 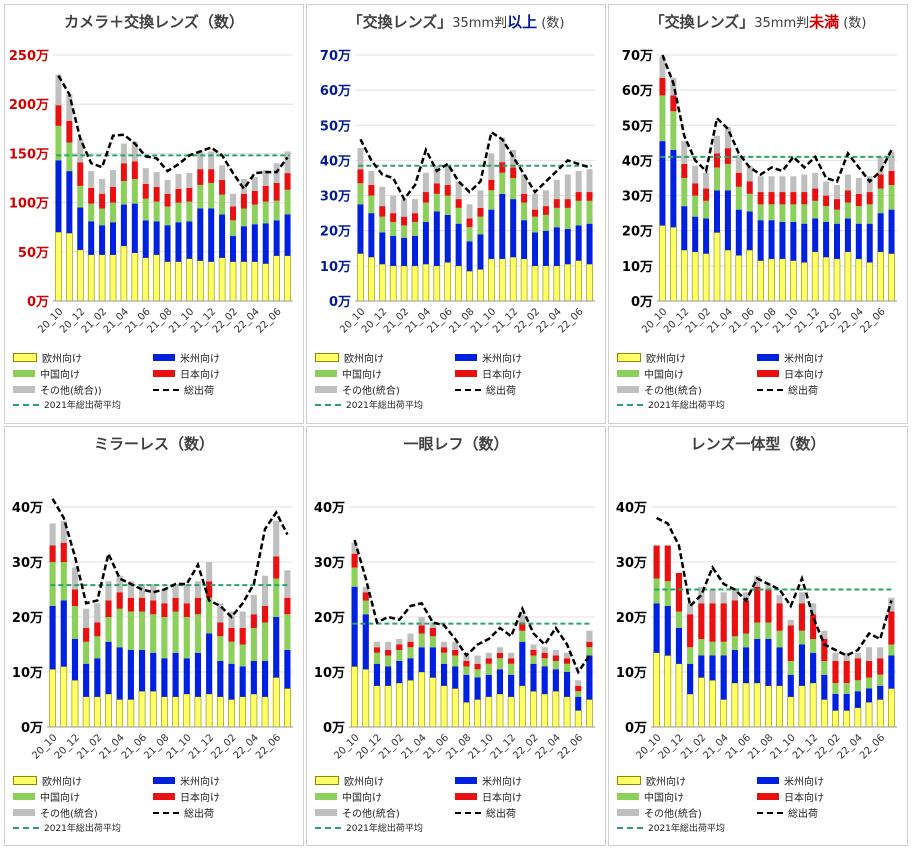 I want to click on y-tick-label: 150万, so click(x=29, y=154).